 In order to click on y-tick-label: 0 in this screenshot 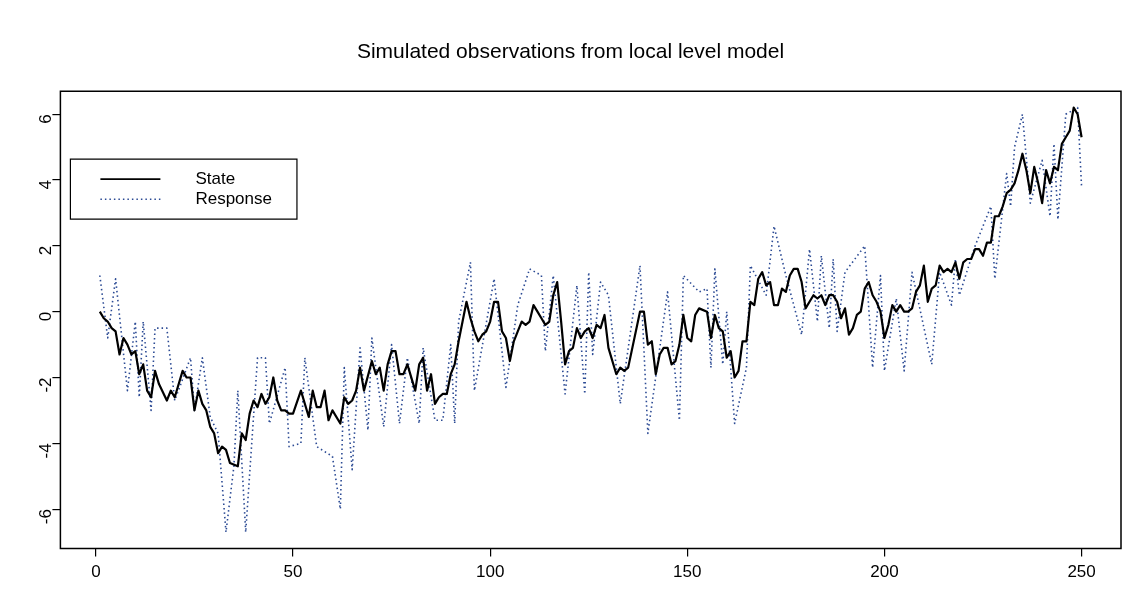, I will do `click(46, 316)`.